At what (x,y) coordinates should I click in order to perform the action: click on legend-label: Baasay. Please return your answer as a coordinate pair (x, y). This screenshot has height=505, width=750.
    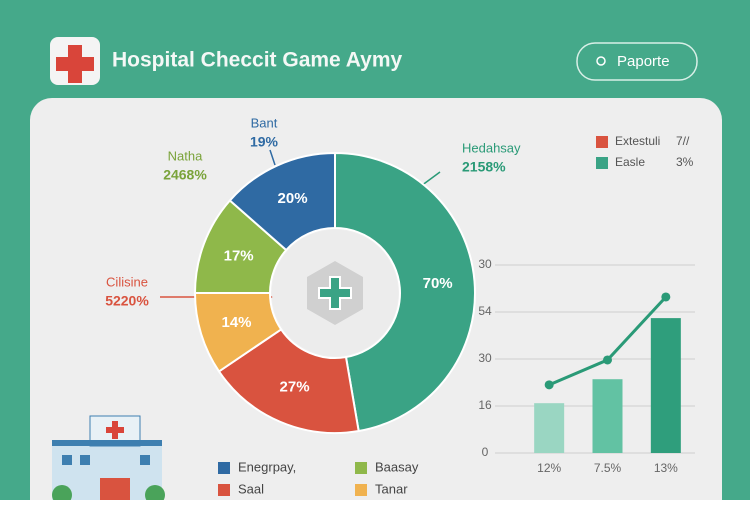
    Looking at the image, I should click on (397, 466).